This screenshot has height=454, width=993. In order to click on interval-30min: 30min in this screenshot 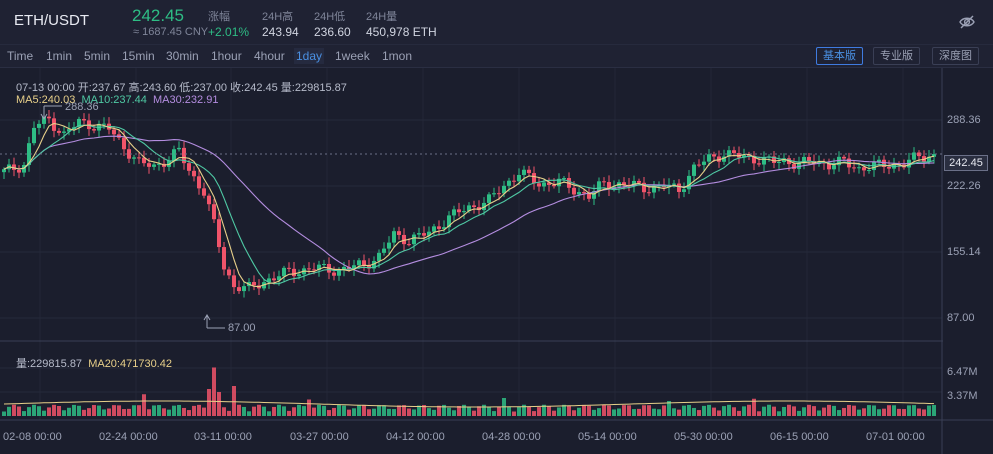, I will do `click(182, 56)`.